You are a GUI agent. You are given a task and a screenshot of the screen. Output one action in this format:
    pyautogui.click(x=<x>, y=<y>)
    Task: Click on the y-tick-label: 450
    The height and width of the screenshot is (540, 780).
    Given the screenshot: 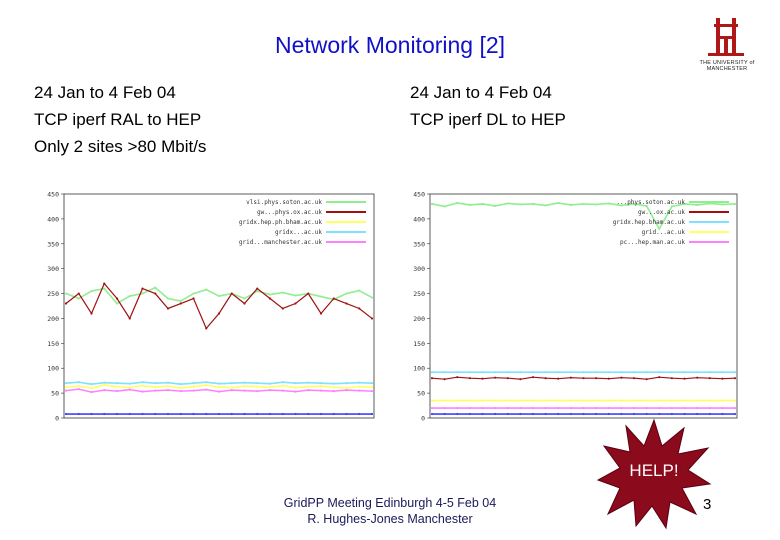 What is the action you would take?
    pyautogui.click(x=53, y=195)
    